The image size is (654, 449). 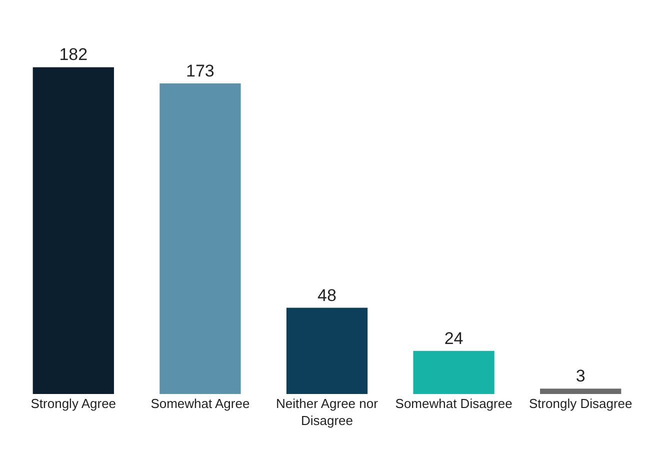 What do you see at coordinates (200, 70) in the screenshot?
I see `data-label: 173` at bounding box center [200, 70].